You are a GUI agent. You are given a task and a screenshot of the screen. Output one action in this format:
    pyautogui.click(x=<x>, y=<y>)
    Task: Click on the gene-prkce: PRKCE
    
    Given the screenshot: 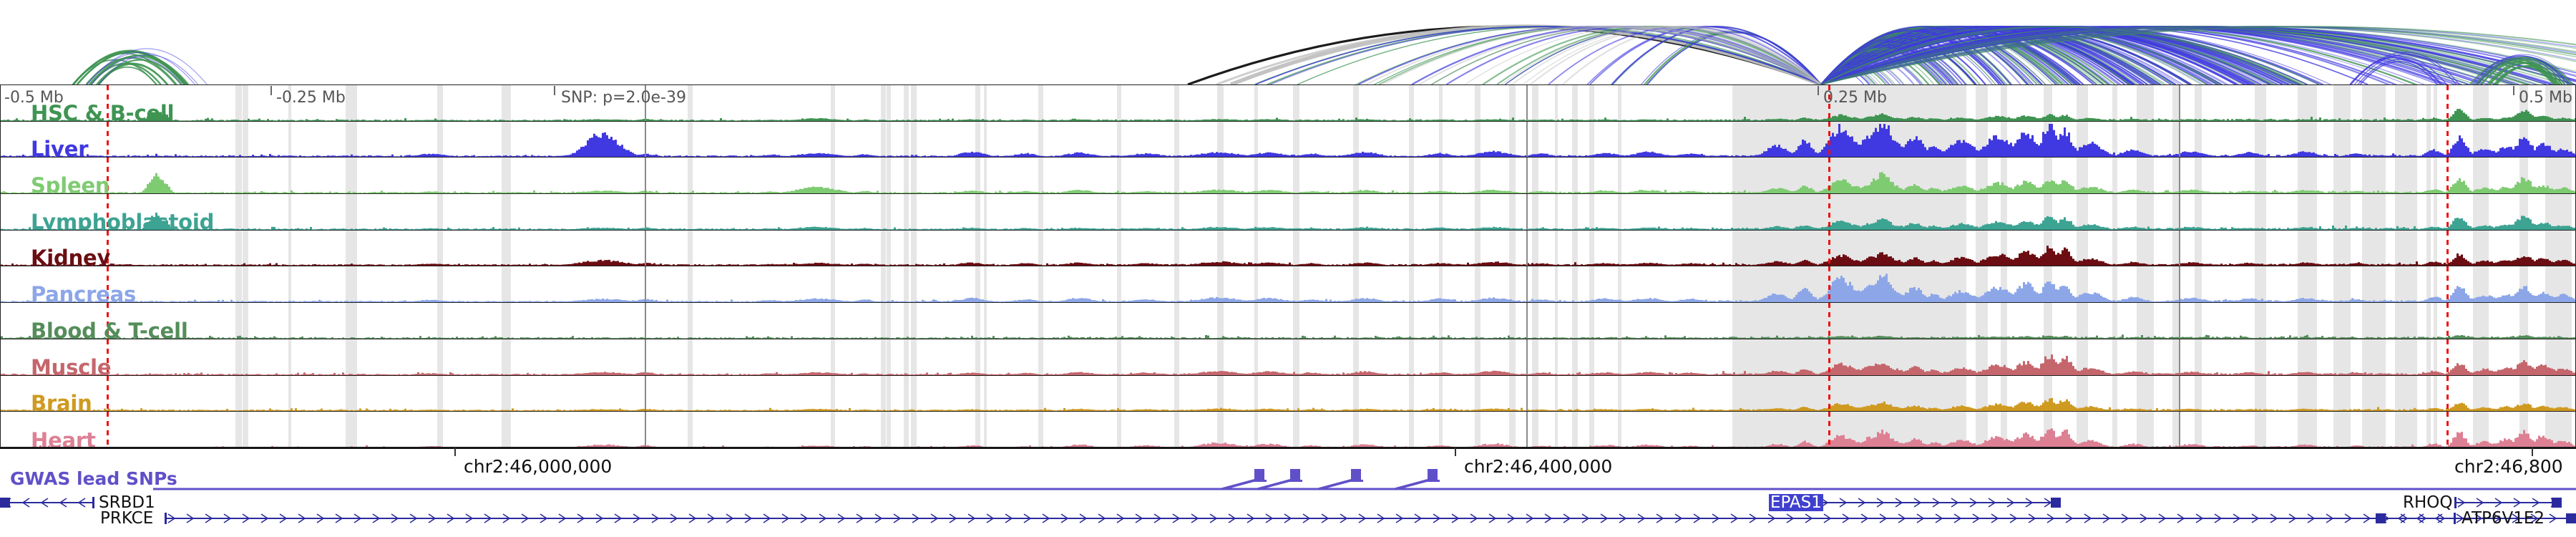 What is the action you would take?
    pyautogui.click(x=1288, y=518)
    